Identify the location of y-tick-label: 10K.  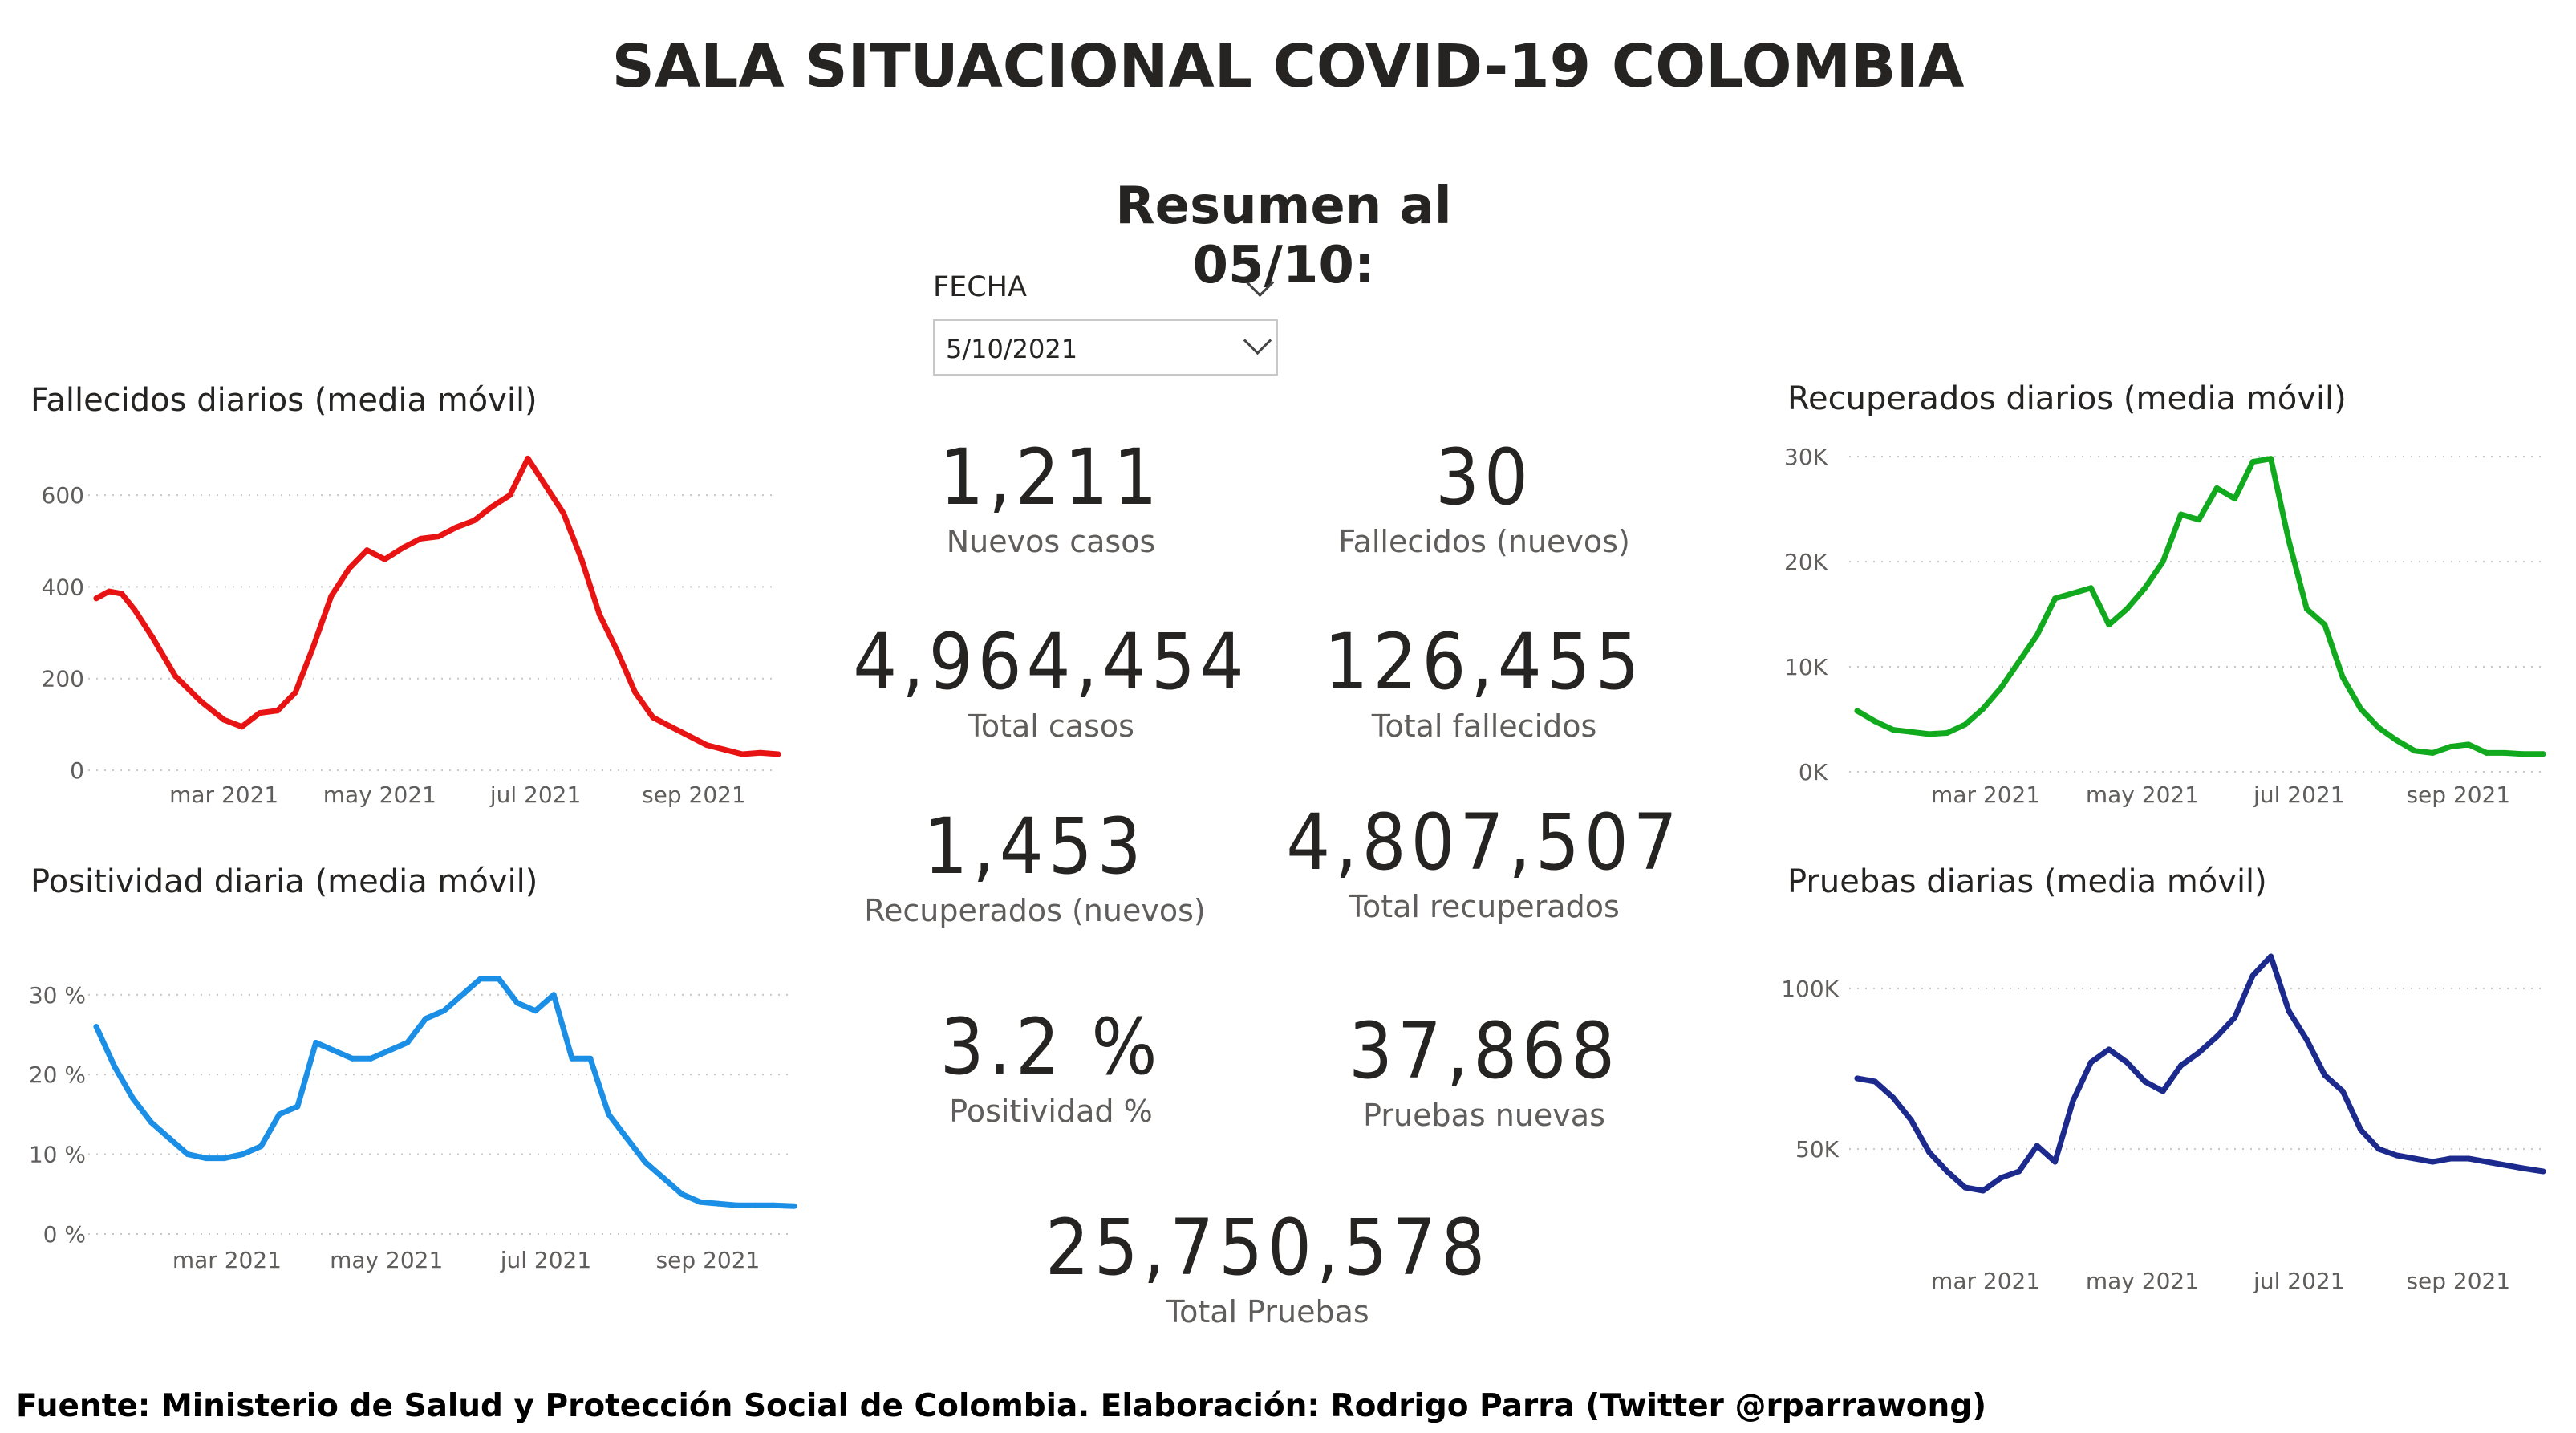
(1806, 667).